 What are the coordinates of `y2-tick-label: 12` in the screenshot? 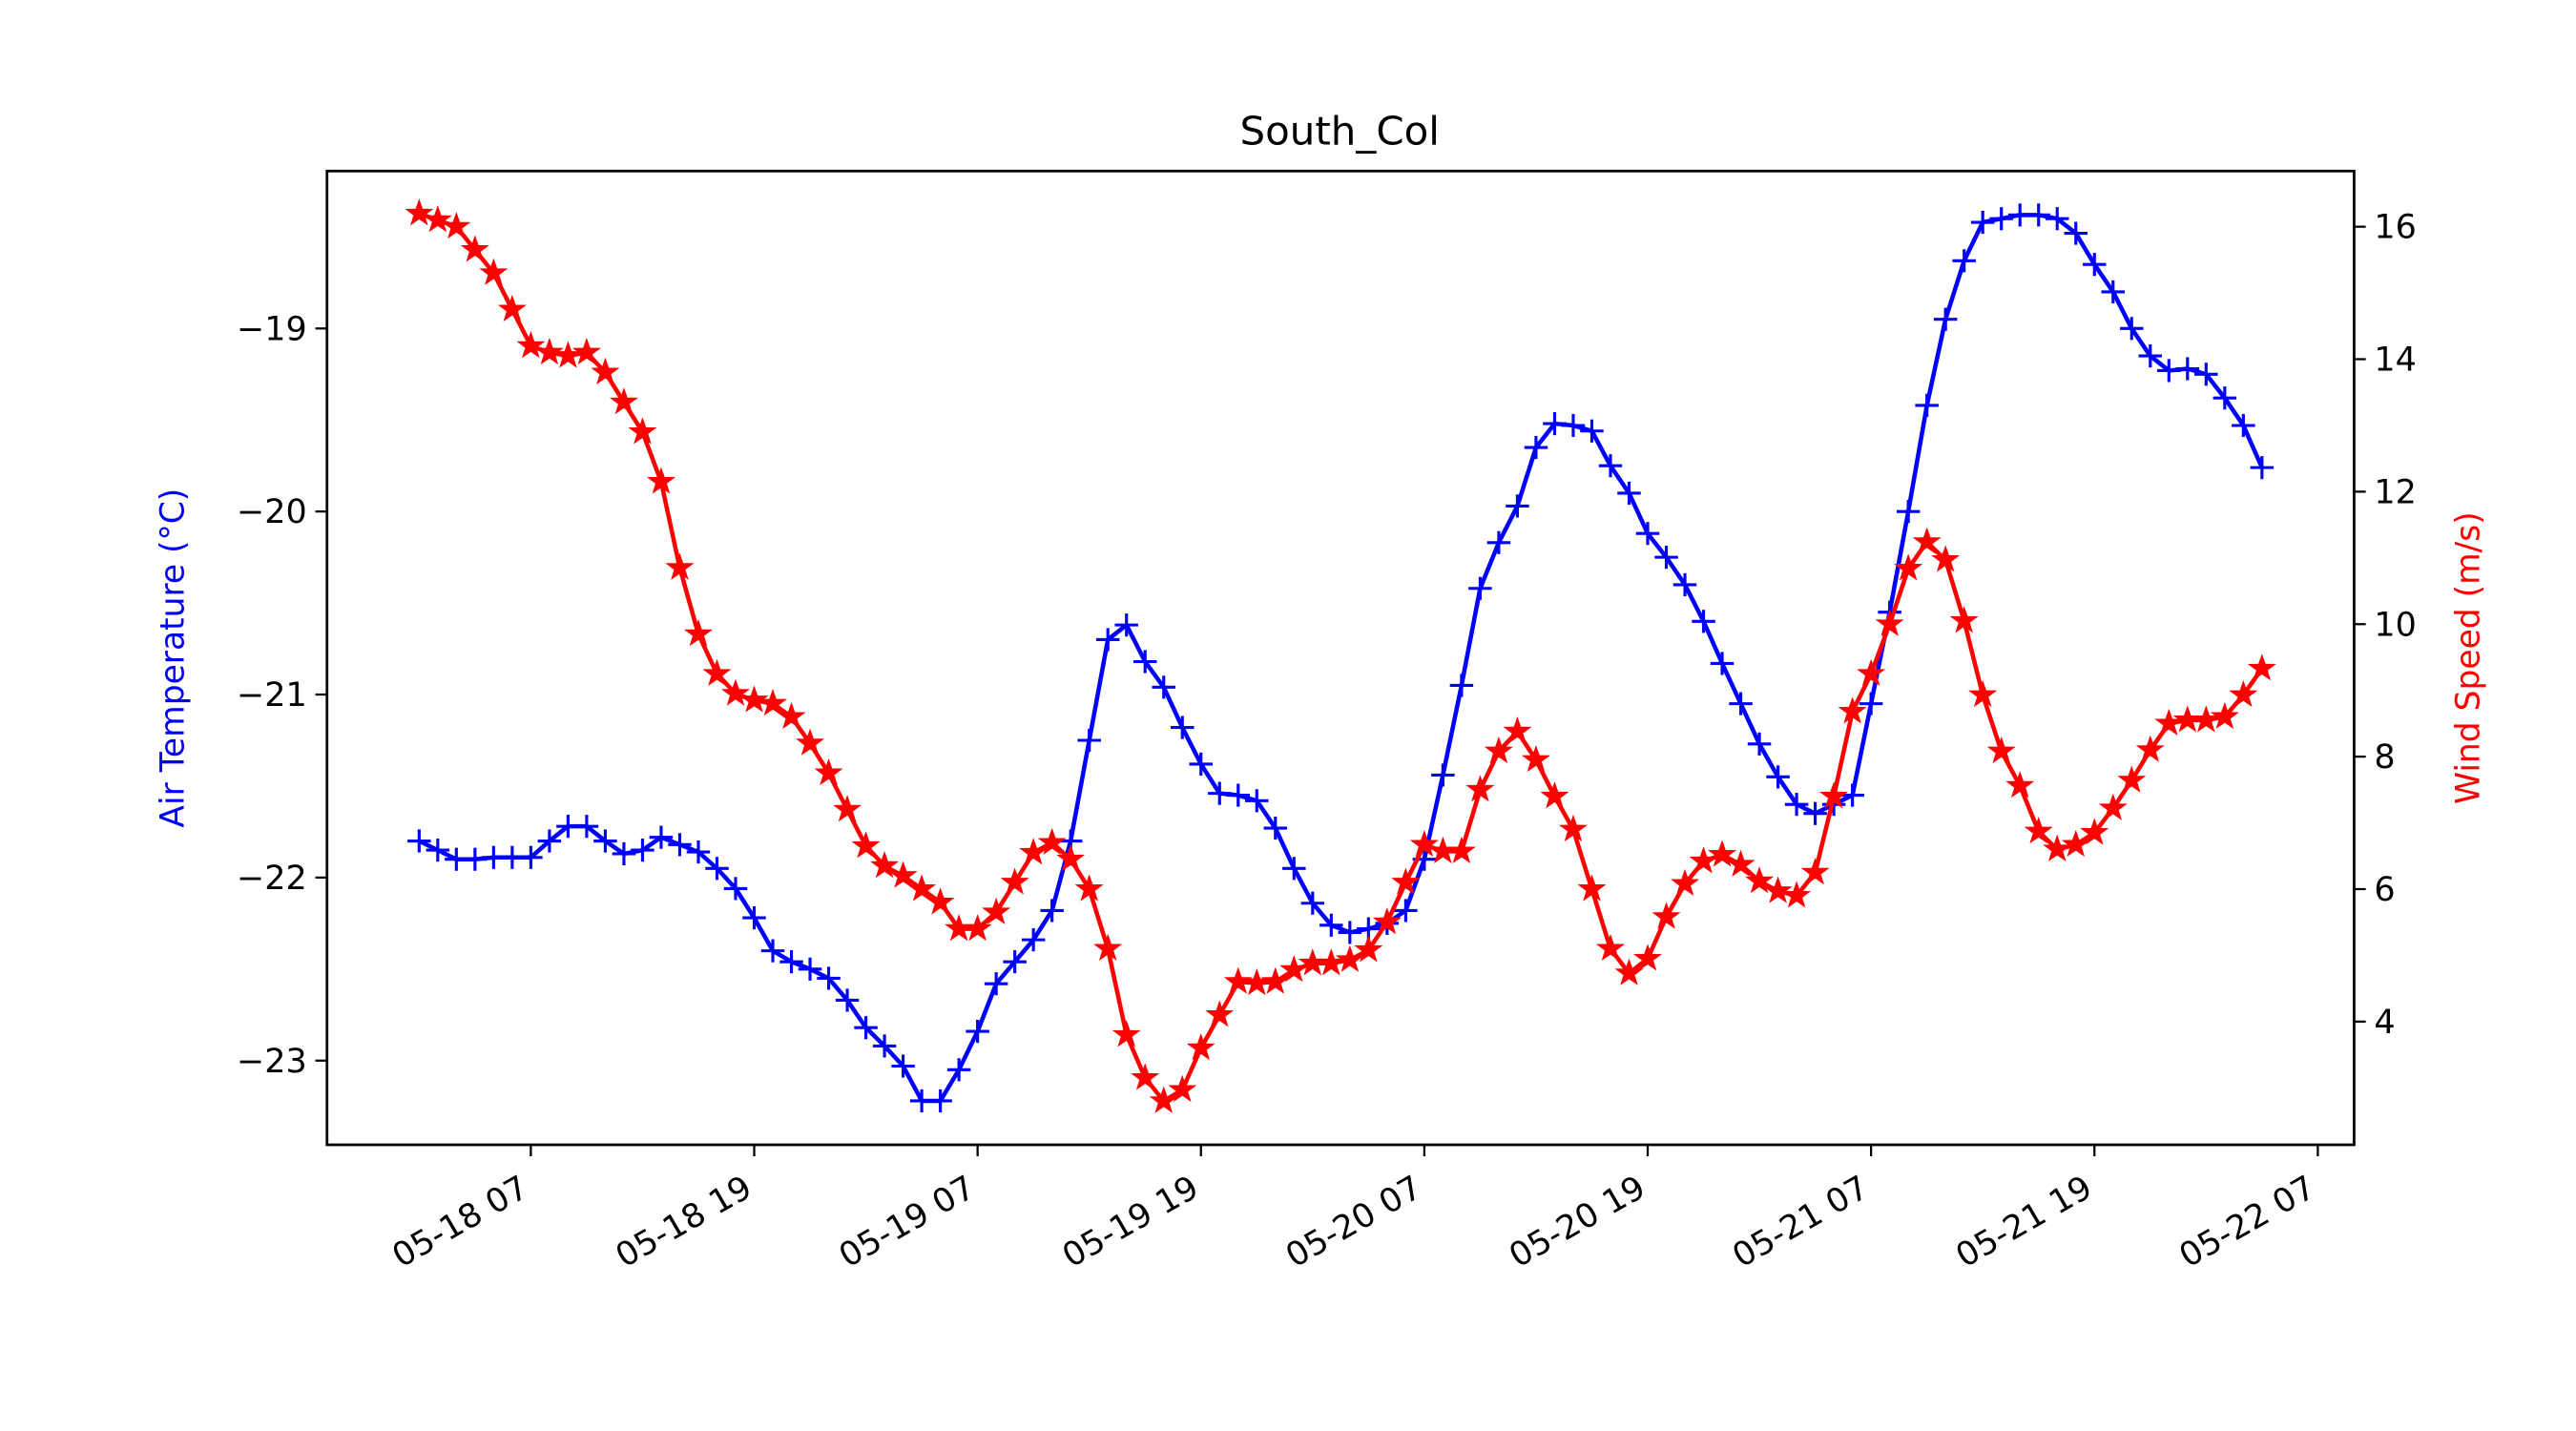 It's located at (2395, 493).